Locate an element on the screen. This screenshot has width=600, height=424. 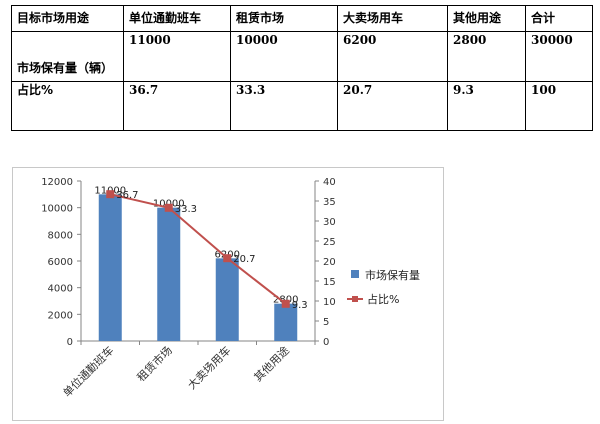
table-cell: 36.7 is located at coordinates (177, 106).